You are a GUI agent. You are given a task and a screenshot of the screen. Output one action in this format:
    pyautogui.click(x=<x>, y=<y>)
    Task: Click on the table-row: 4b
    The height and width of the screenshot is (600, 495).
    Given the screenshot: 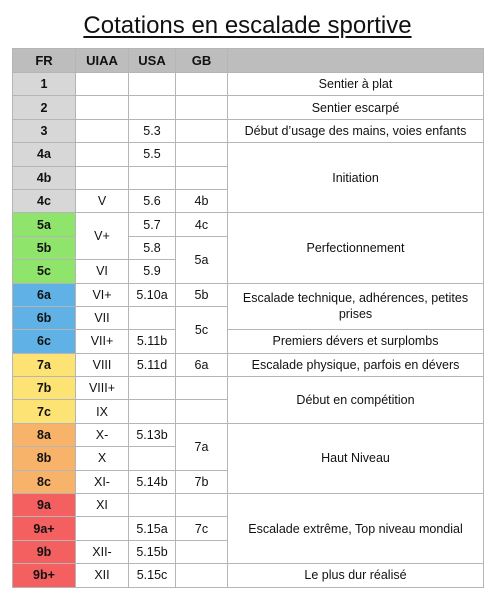 What is the action you would take?
    pyautogui.click(x=248, y=177)
    